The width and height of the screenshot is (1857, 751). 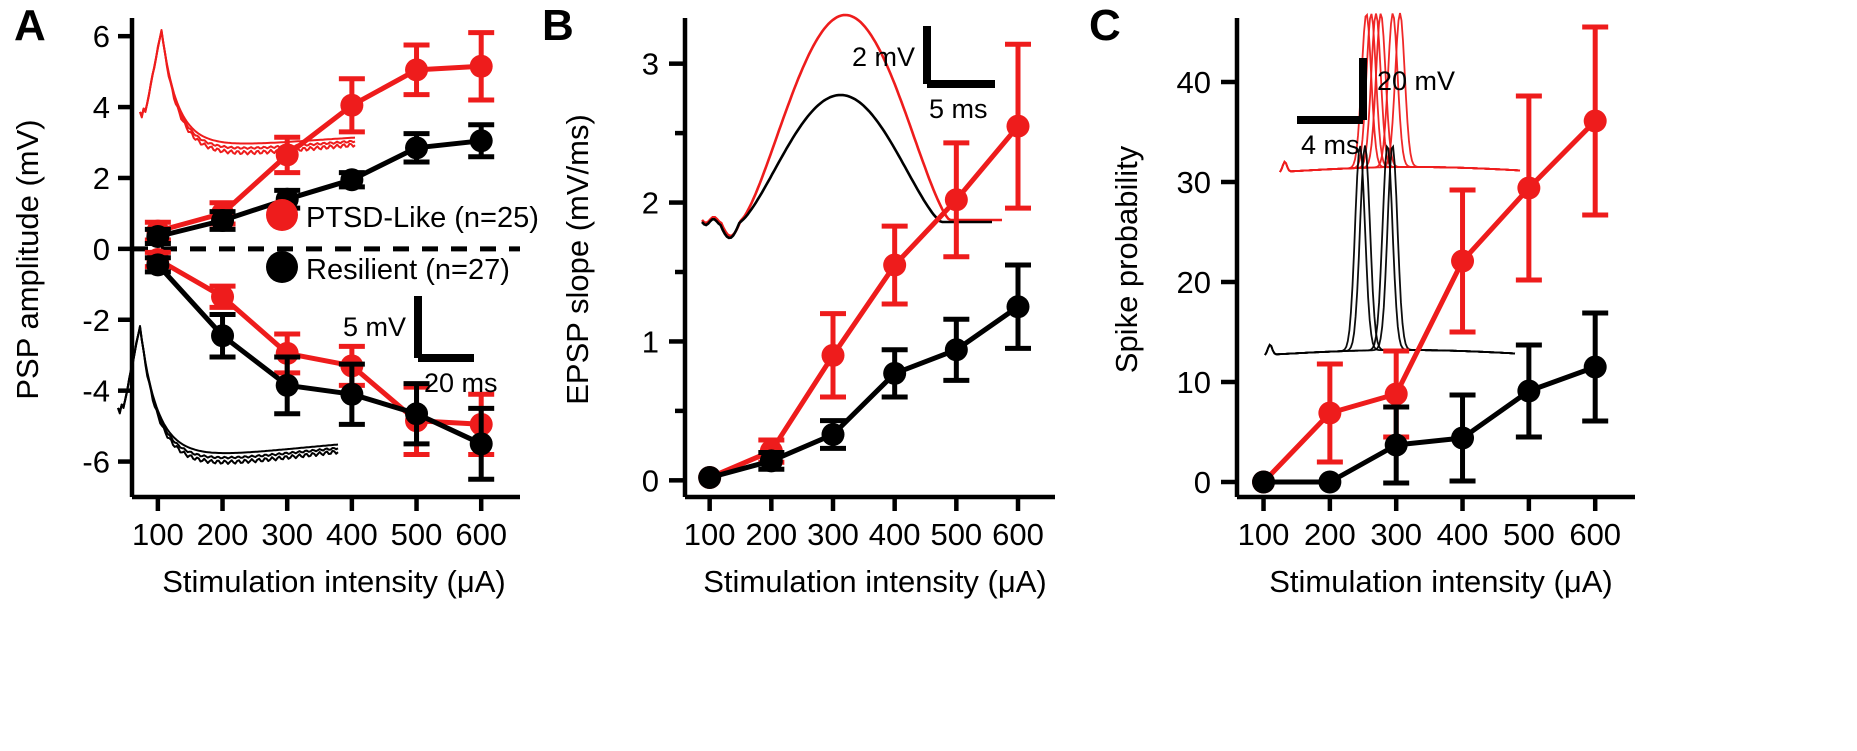 I want to click on scalebar-panel-a: 5 mV 20 ms, so click(x=420, y=347).